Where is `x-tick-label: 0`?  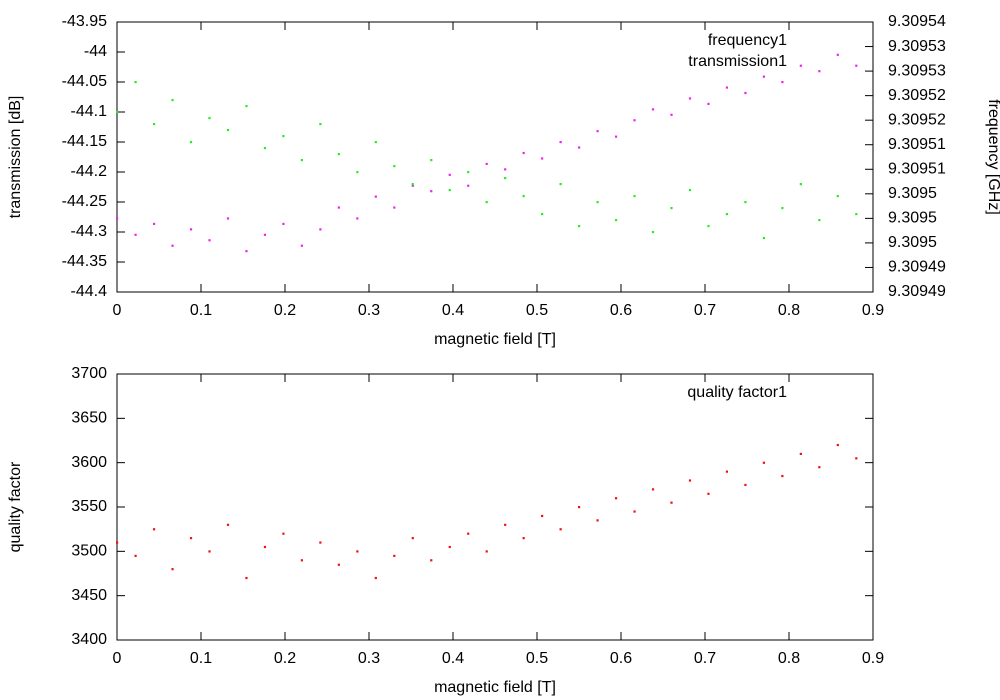
x-tick-label: 0 is located at coordinates (117, 310).